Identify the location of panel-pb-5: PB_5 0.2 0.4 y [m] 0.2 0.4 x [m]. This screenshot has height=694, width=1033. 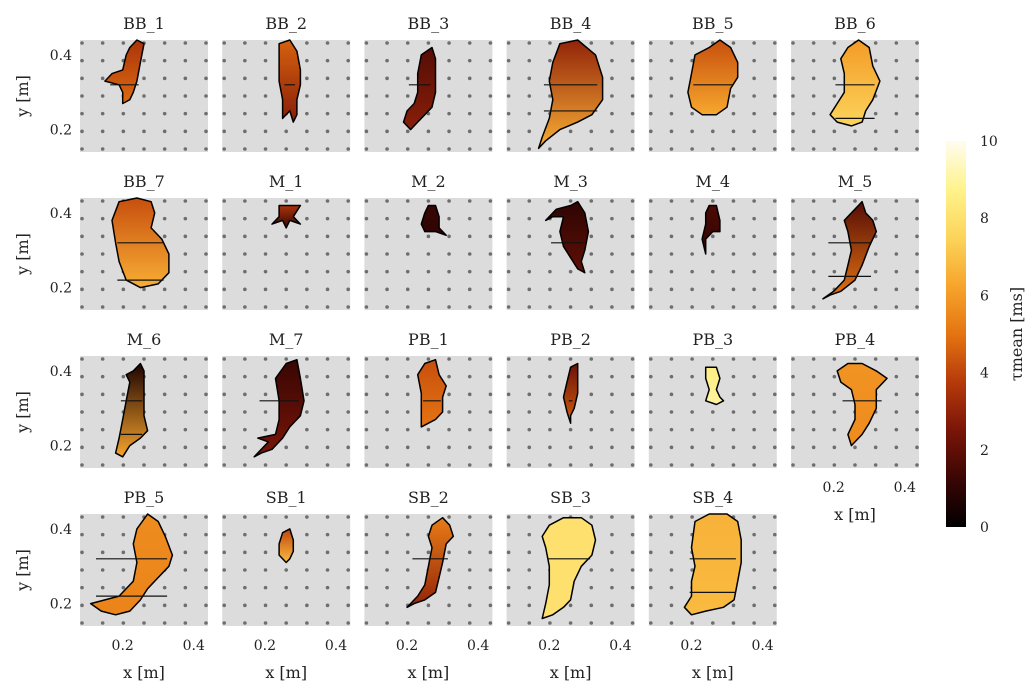
(110, 585).